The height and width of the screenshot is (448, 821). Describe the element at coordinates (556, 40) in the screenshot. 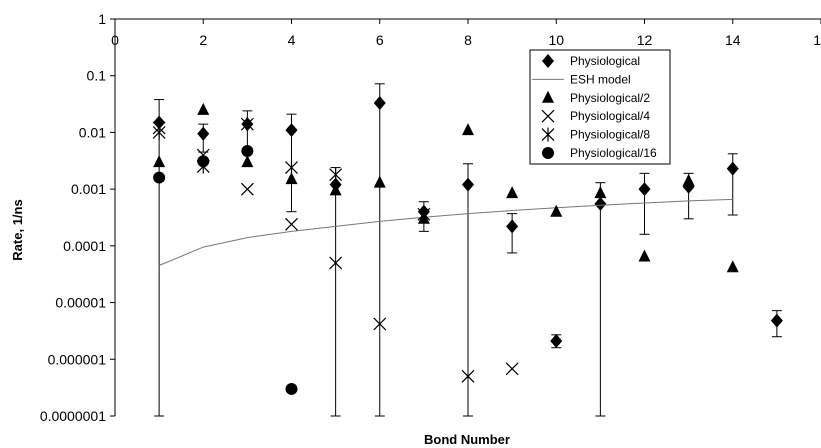

I see `x-tick-label: 10` at that location.